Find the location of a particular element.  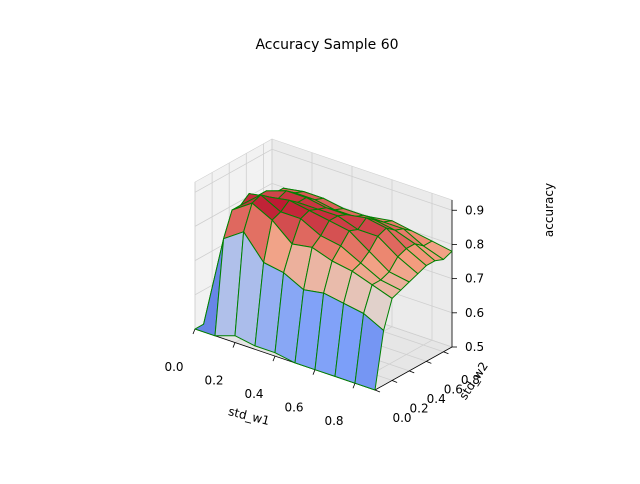

y-axis-line is located at coordinates (413, 368).